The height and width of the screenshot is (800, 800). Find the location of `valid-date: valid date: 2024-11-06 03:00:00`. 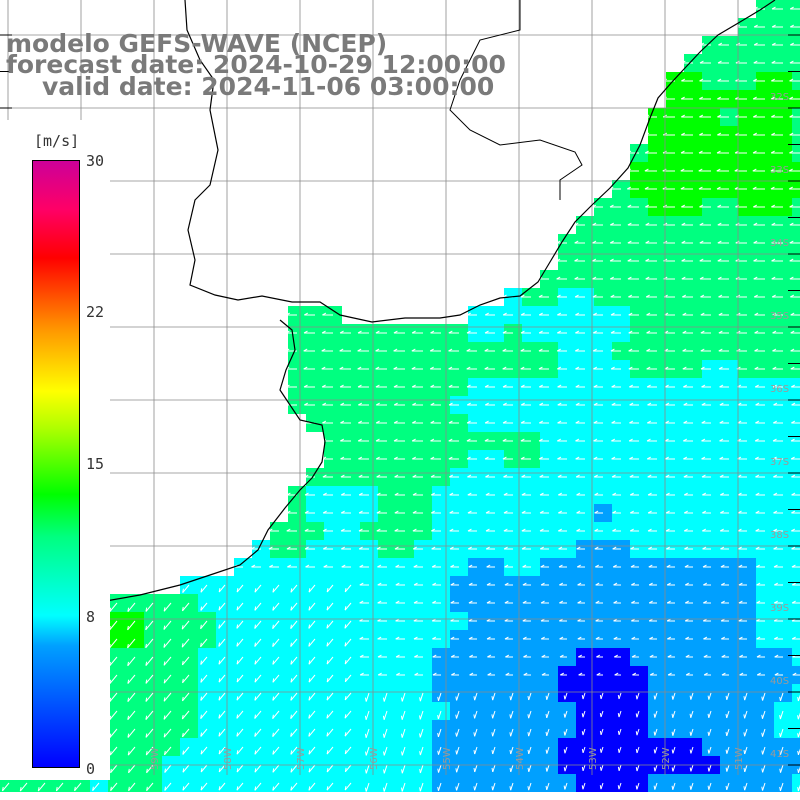

valid-date: valid date: 2024-11-06 03:00:00 is located at coordinates (268, 86).